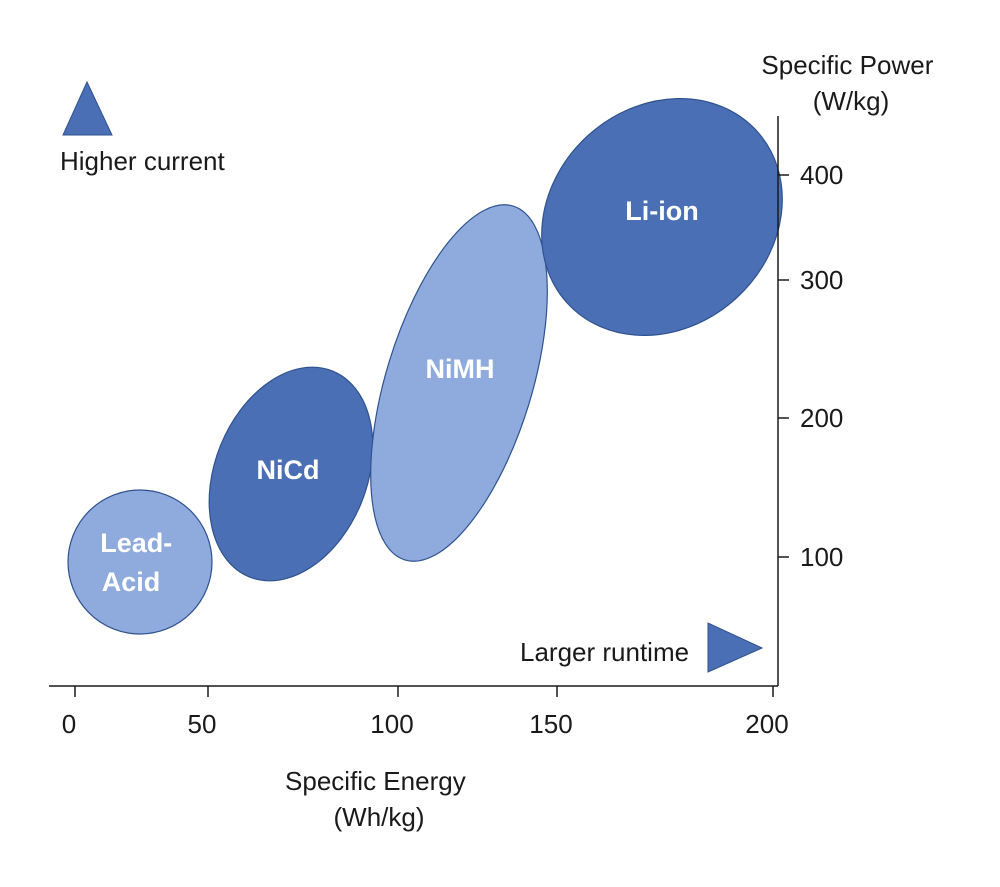 This screenshot has width=1000, height=887. What do you see at coordinates (661, 211) in the screenshot?
I see `li-ion-label: Li-ion` at bounding box center [661, 211].